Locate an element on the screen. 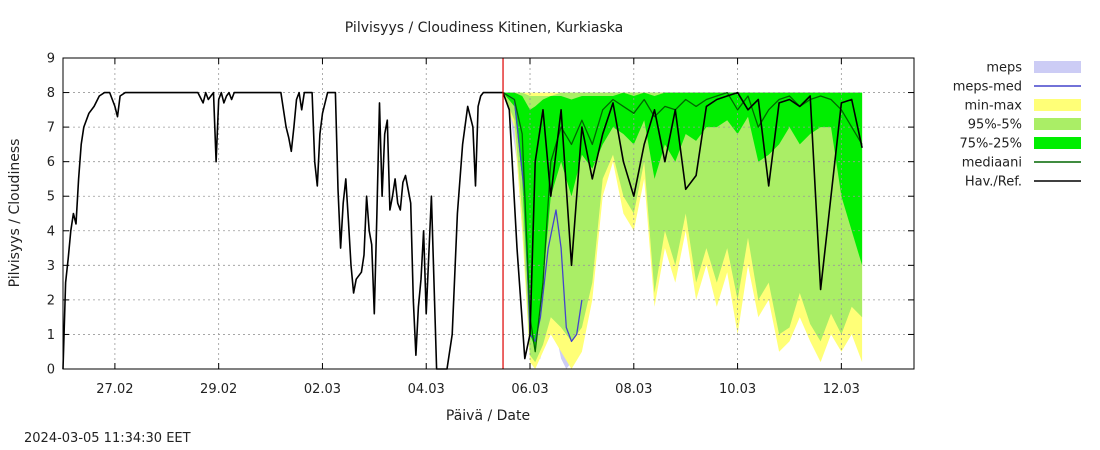  legend-label: mediaani is located at coordinates (992, 163).